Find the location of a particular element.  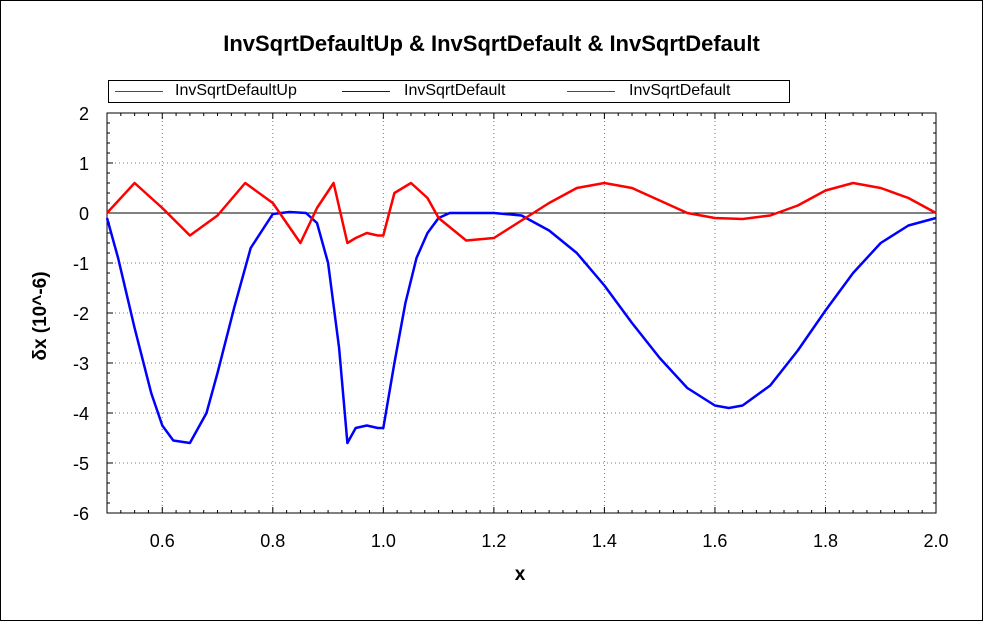

y-tick-label: -5 is located at coordinates (81, 464).